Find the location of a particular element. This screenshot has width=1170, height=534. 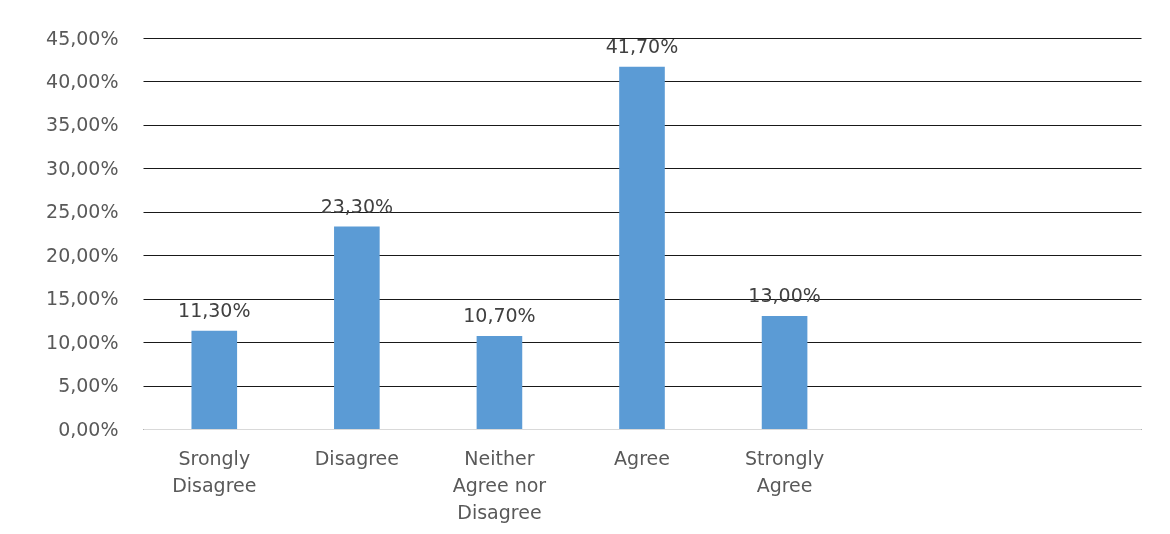

y-tick-label: 25,00% is located at coordinates (82, 211).